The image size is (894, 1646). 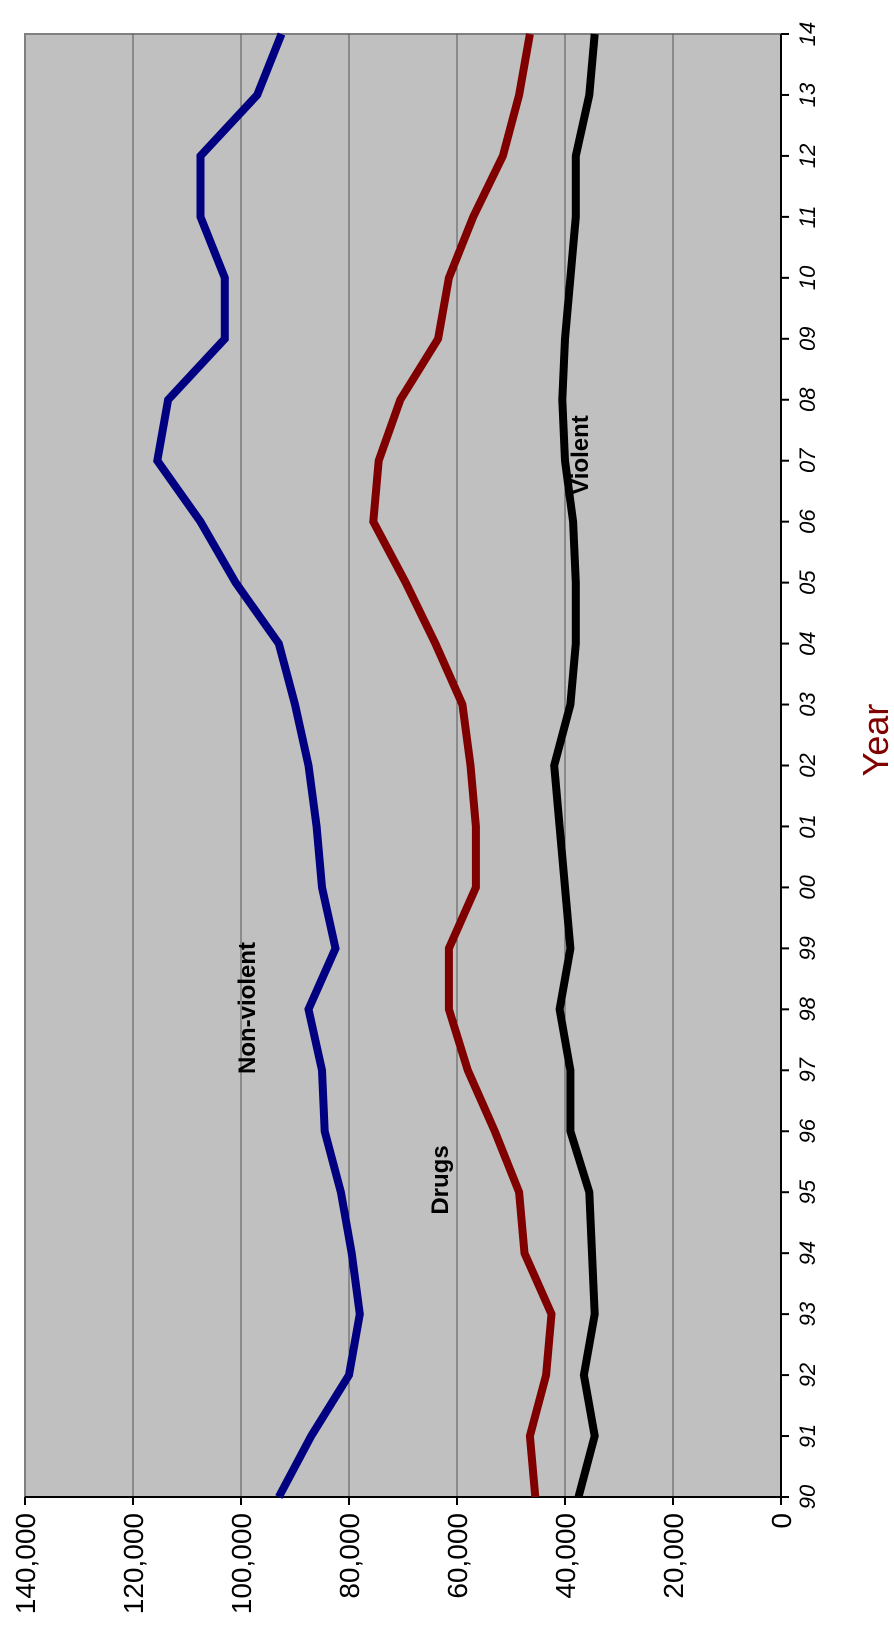 I want to click on x-tick-label: 03, so click(x=807, y=704).